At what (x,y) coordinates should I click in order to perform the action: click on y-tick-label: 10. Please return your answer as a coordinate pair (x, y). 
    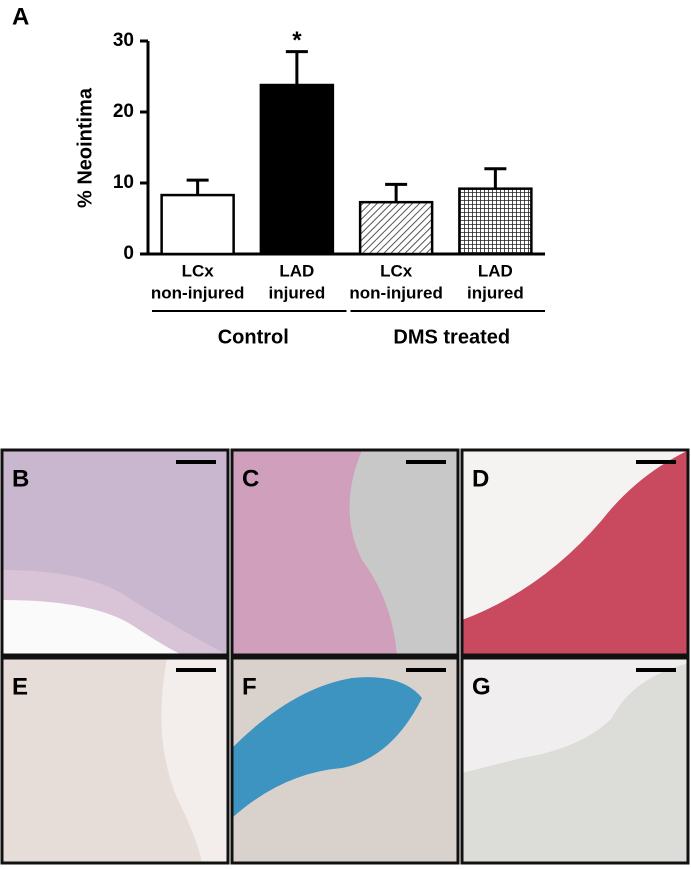
    Looking at the image, I should click on (123, 182).